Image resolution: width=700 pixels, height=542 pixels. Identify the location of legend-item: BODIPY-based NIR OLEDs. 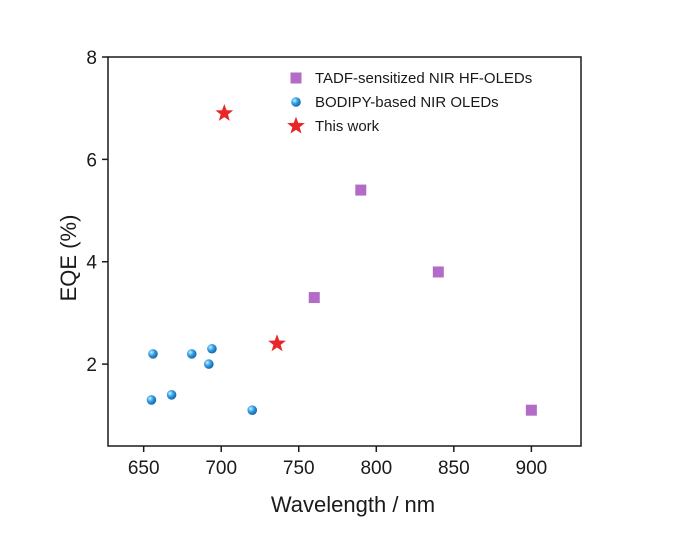
(395, 102).